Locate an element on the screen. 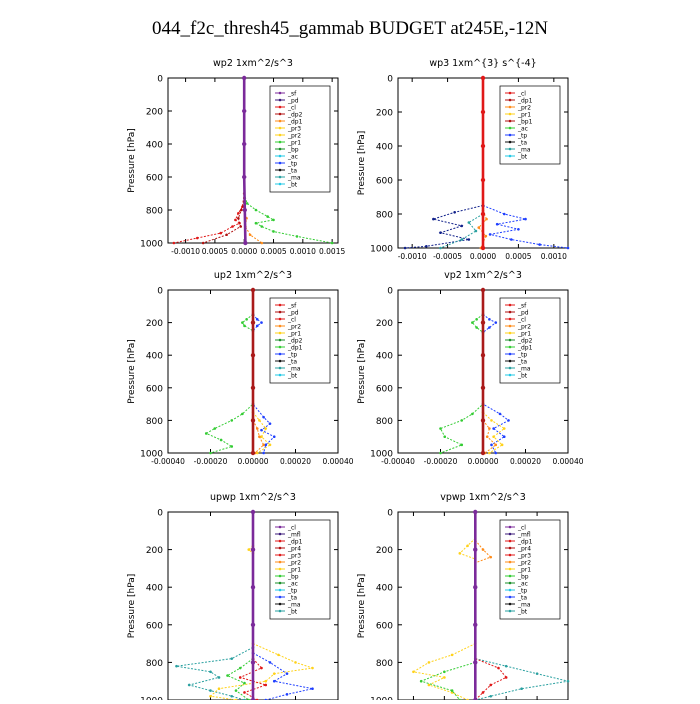 This screenshot has height=704, width=700. x-tick-label: 0.0000 is located at coordinates (483, 256).